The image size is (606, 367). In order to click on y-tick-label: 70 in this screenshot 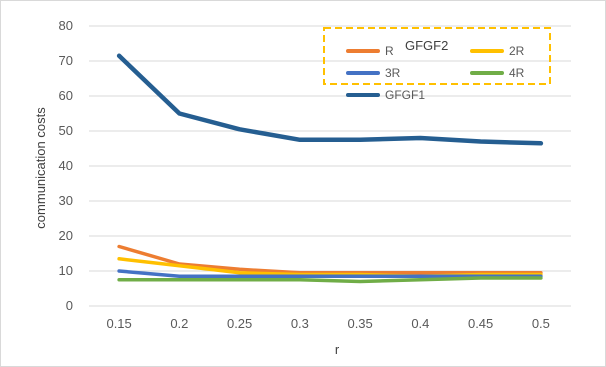, I will do `click(66, 60)`.